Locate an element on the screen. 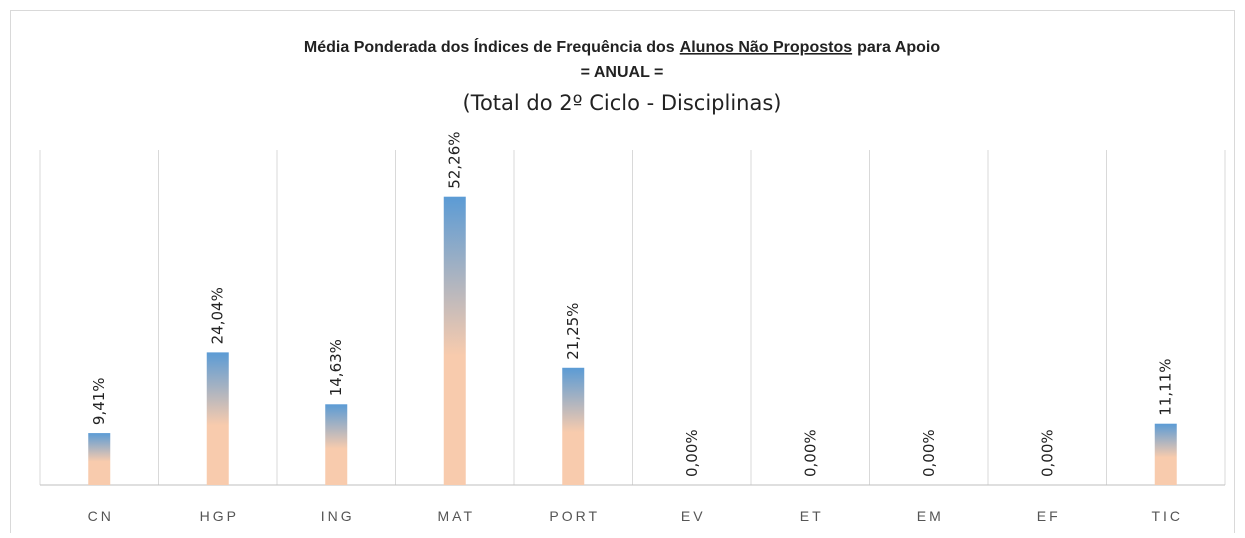 Image resolution: width=1245 pixels, height=538 pixels. data-label: 9,41% is located at coordinates (99, 401).